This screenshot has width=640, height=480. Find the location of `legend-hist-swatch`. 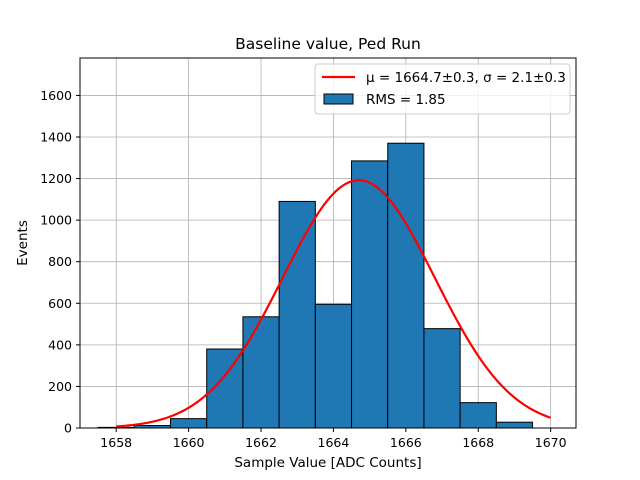

legend-hist-swatch is located at coordinates (338, 99).